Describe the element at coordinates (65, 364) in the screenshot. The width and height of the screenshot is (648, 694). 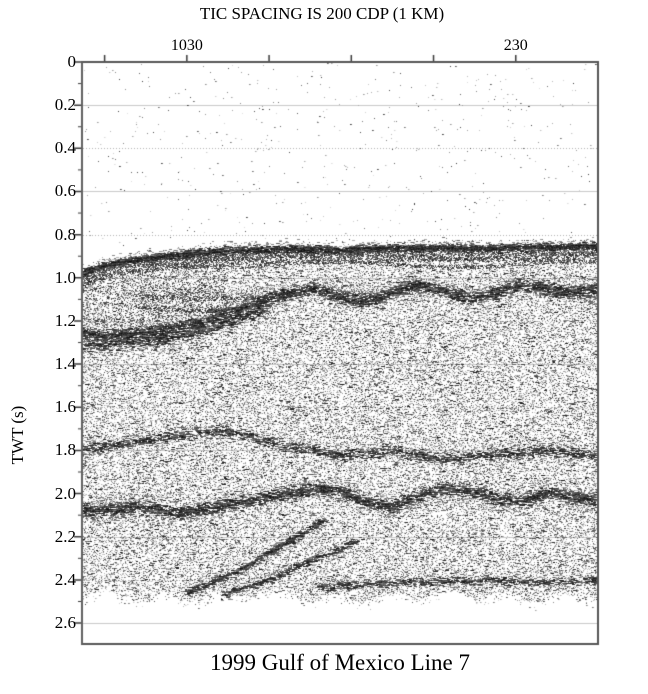
I see `y-tick-label: 1.4` at that location.